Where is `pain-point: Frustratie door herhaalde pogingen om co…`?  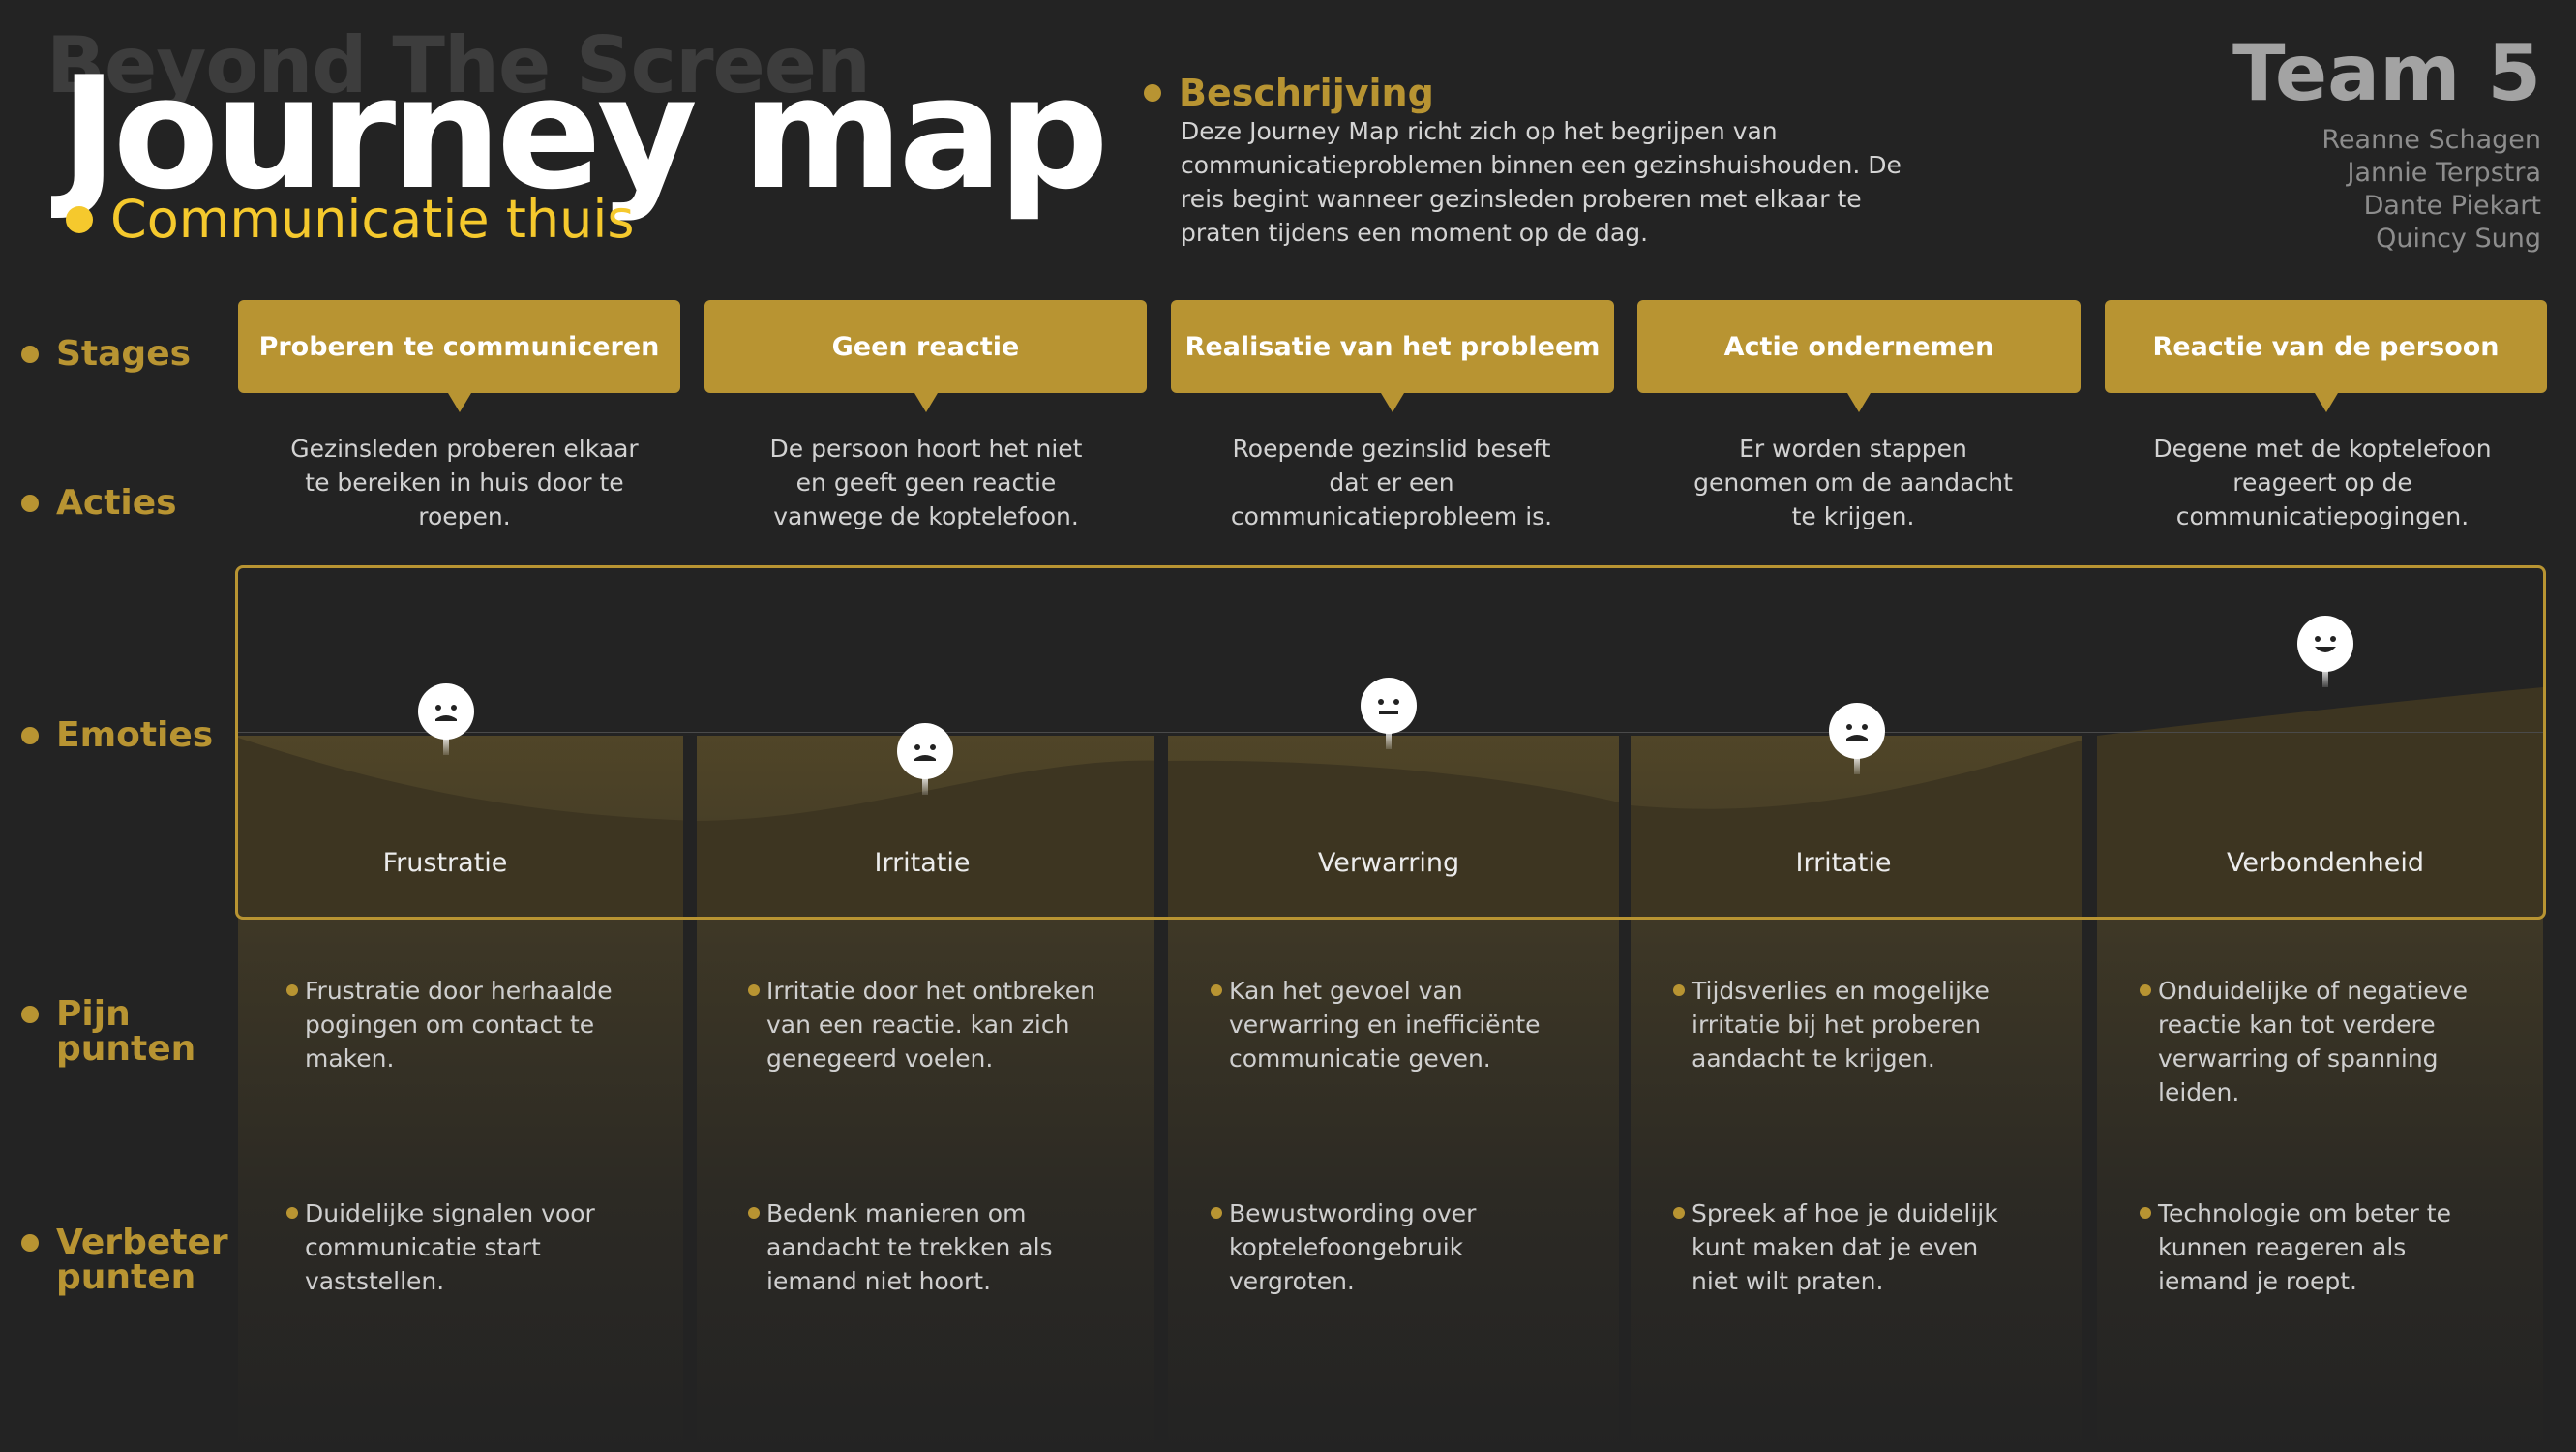 pain-point: Frustratie door herhaalde pogingen om co… is located at coordinates (455, 1024).